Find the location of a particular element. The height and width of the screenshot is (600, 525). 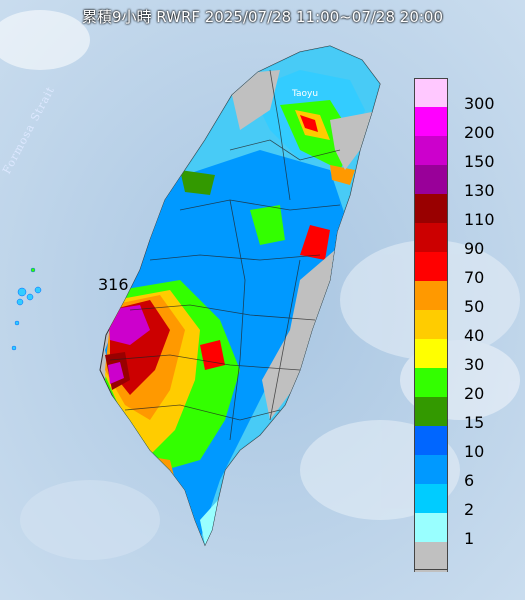

legend-item: 10 is located at coordinates (467, 443).